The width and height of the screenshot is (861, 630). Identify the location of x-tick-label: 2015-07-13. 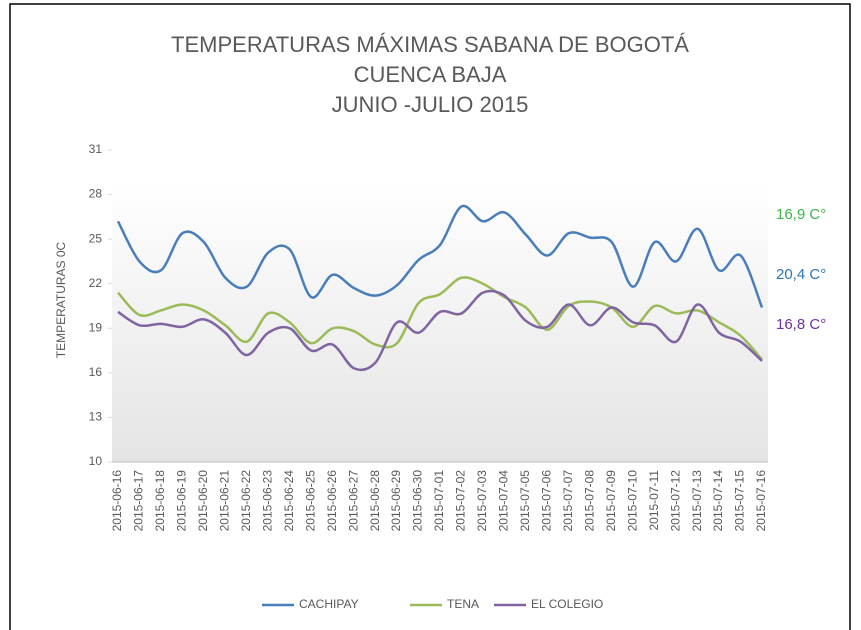
(697, 501).